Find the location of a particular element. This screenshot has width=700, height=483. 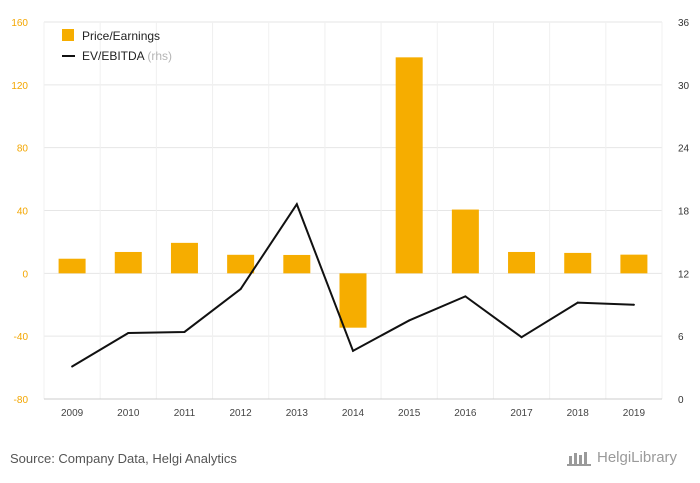

library-icon is located at coordinates (579, 458).